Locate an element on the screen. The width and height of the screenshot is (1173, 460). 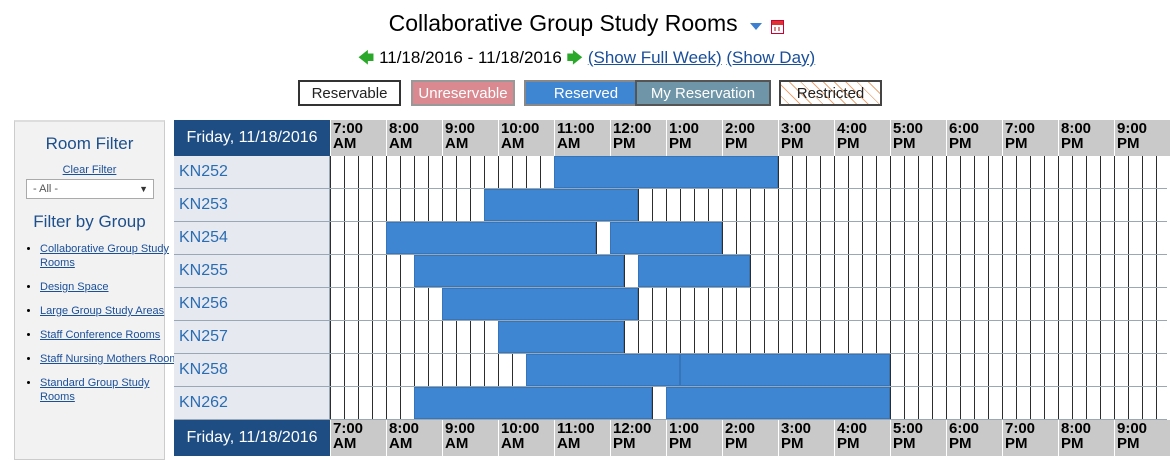
group-link-nursing-mothers: Staff Nursing Mothers Room is located at coordinates (109, 359).